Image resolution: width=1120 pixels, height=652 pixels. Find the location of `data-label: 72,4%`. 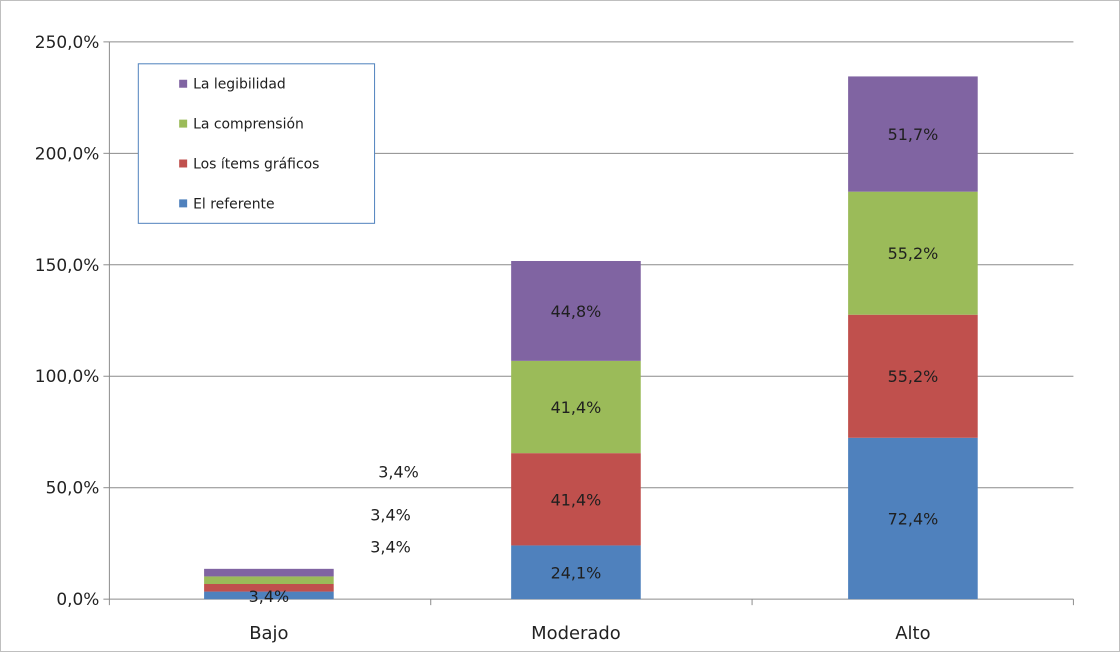

data-label: 72,4% is located at coordinates (913, 518).